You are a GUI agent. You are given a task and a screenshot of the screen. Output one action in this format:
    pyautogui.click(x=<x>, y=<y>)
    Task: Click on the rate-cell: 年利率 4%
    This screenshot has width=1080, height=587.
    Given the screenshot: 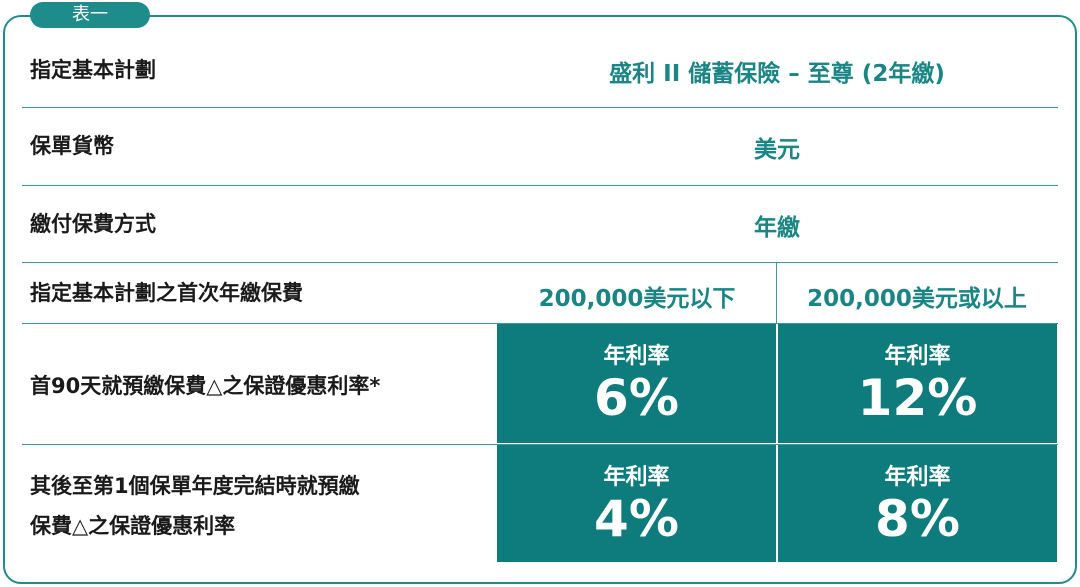 What is the action you would take?
    pyautogui.click(x=636, y=503)
    